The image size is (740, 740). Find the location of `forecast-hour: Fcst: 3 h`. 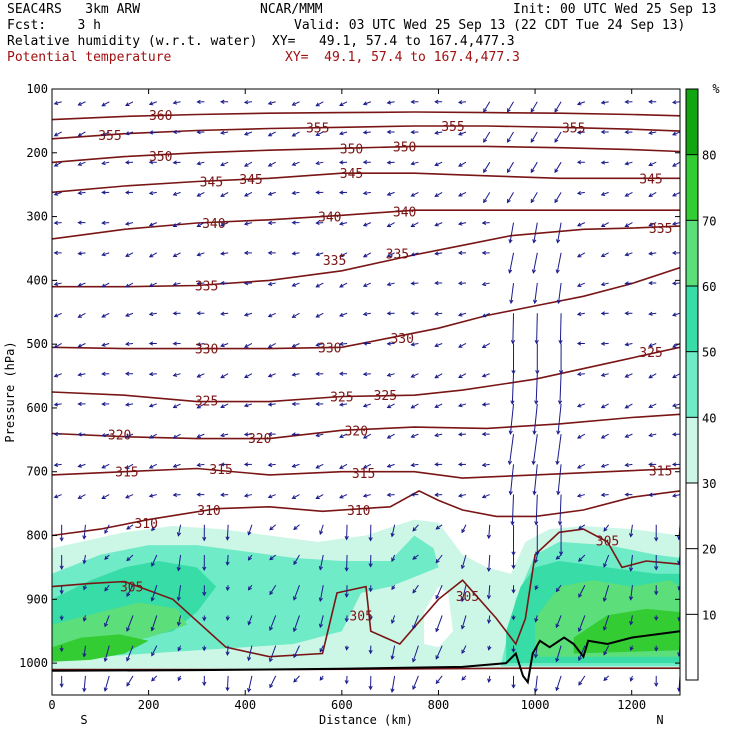

forecast-hour: Fcst: 3 h is located at coordinates (54, 25).